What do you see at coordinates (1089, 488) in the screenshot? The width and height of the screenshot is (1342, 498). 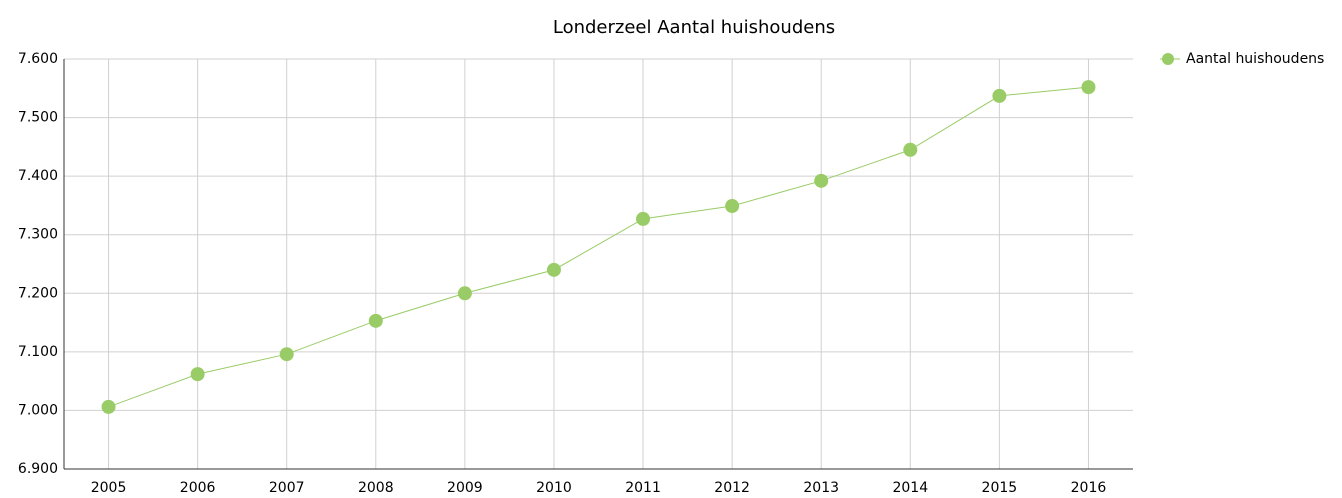 I see `x-tick-label: 2016` at bounding box center [1089, 488].